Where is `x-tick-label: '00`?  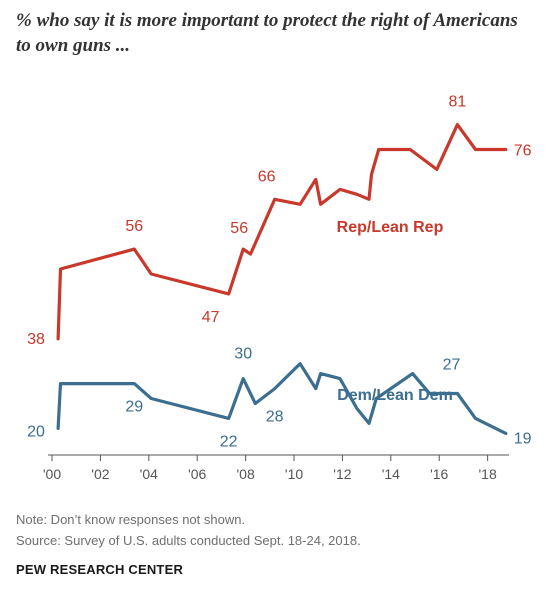
x-tick-label: '00 is located at coordinates (52, 474).